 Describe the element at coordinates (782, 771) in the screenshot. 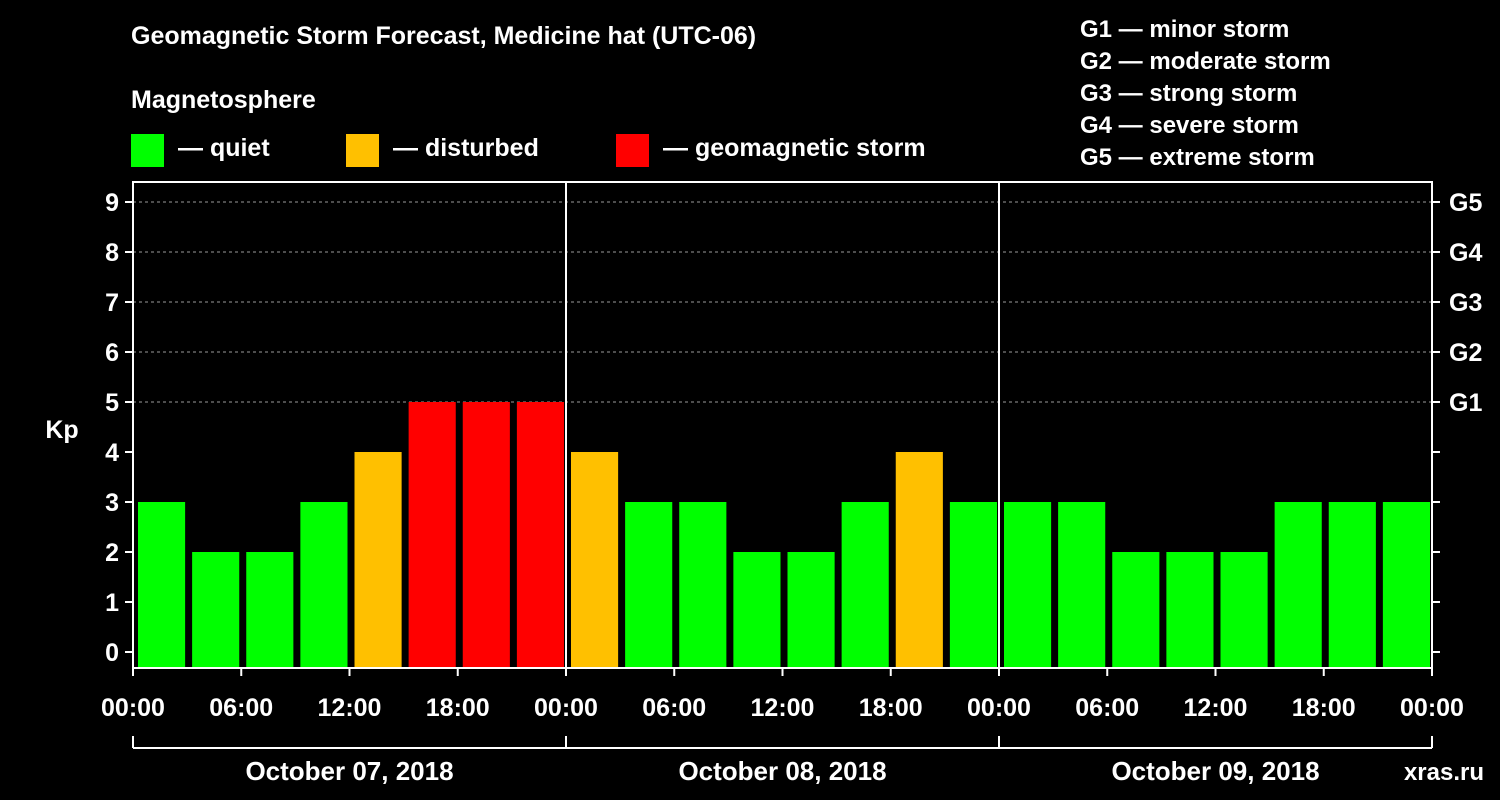

I see `day-label: October 08, 2018` at that location.